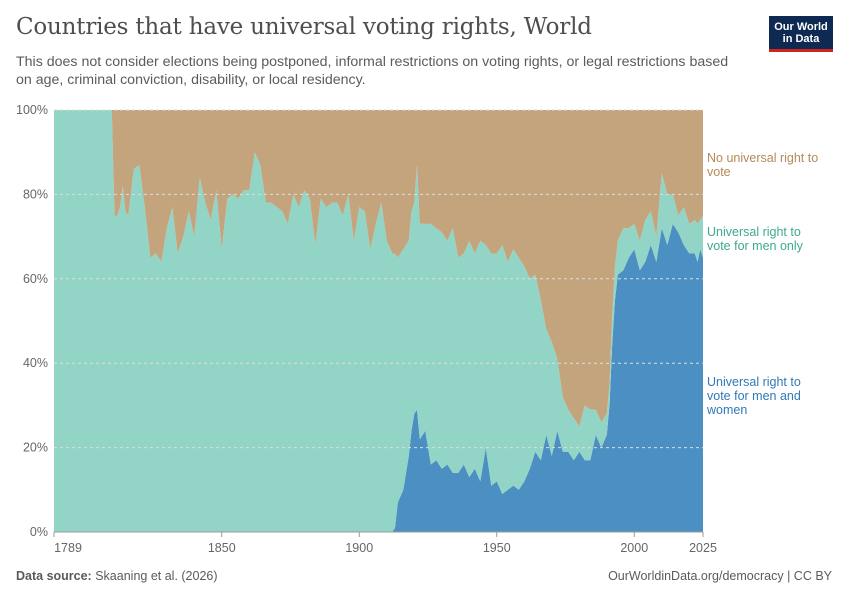  I want to click on y-tick-label: 80%, so click(35, 194).